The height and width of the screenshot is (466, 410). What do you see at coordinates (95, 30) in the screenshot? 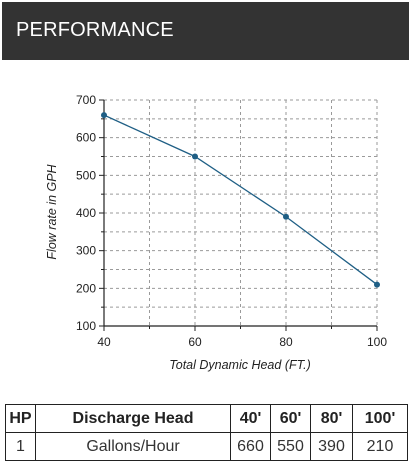
I see `header-title: PERFORMANCE` at bounding box center [95, 30].